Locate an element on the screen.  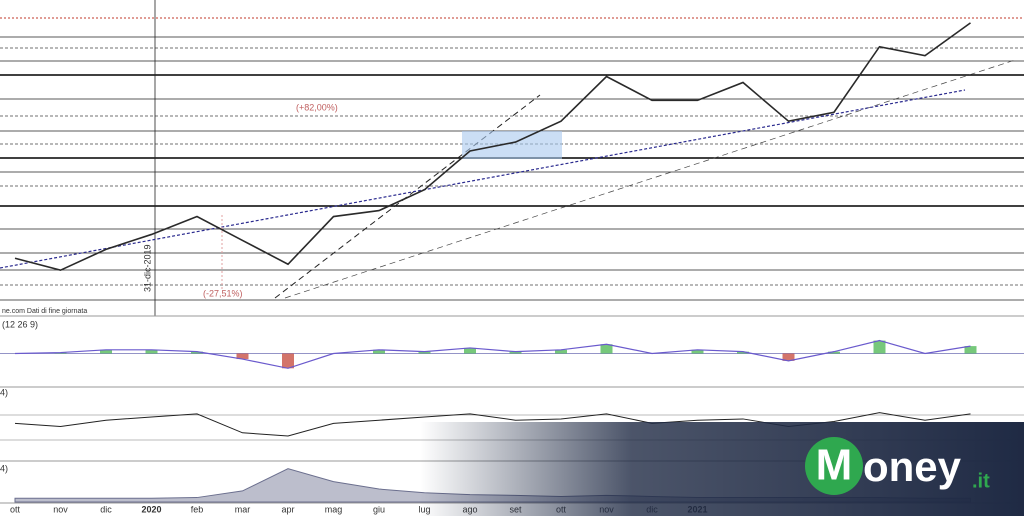
panel-title: (12 26 9) is located at coordinates (20, 324).